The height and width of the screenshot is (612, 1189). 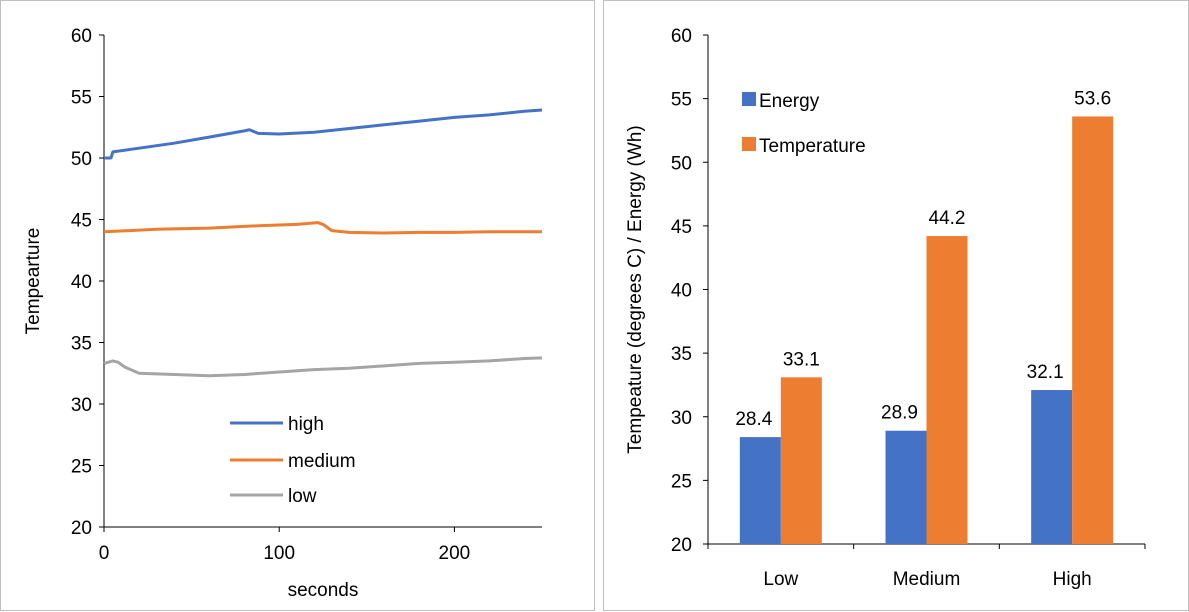 What do you see at coordinates (1072, 579) in the screenshot?
I see `category-label: High` at bounding box center [1072, 579].